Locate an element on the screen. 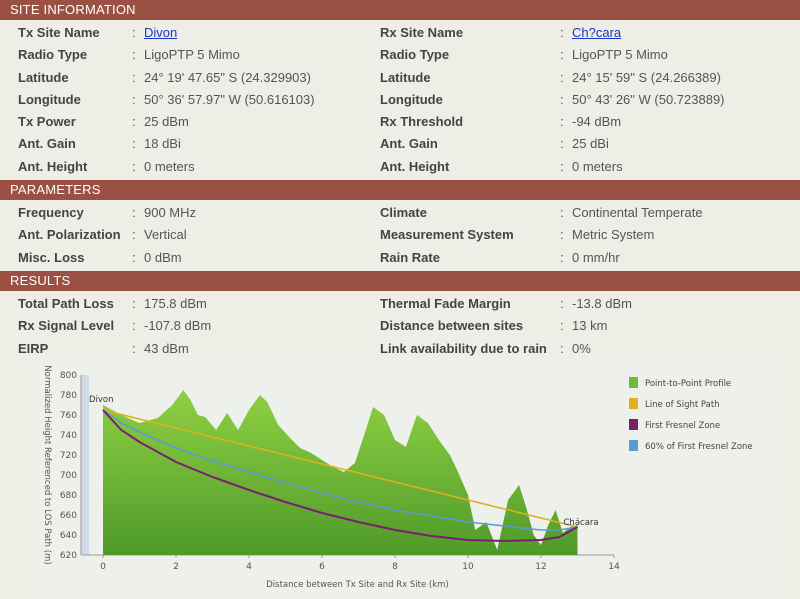  x-tick-label: 12 is located at coordinates (540, 567).